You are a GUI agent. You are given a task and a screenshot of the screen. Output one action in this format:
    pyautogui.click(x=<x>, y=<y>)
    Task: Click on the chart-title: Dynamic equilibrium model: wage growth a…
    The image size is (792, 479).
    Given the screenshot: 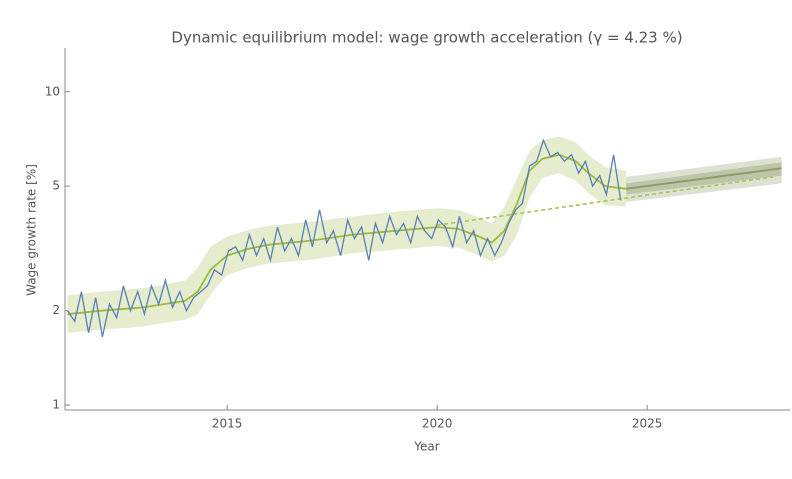 What is the action you would take?
    pyautogui.click(x=426, y=38)
    